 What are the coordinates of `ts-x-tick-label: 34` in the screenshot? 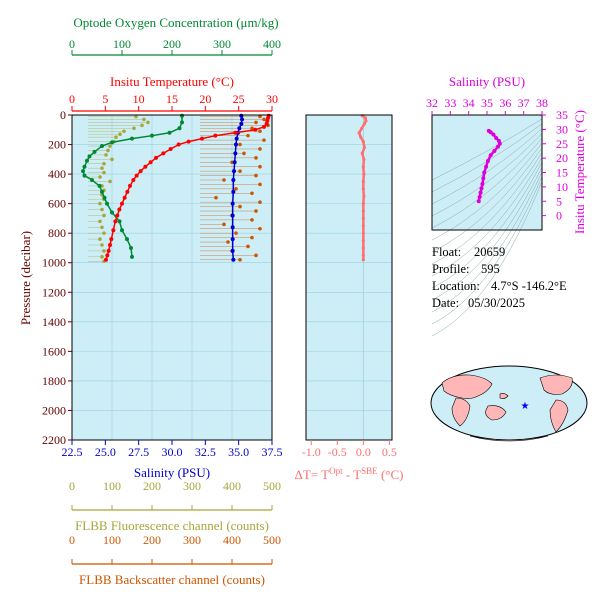 It's located at (469, 103).